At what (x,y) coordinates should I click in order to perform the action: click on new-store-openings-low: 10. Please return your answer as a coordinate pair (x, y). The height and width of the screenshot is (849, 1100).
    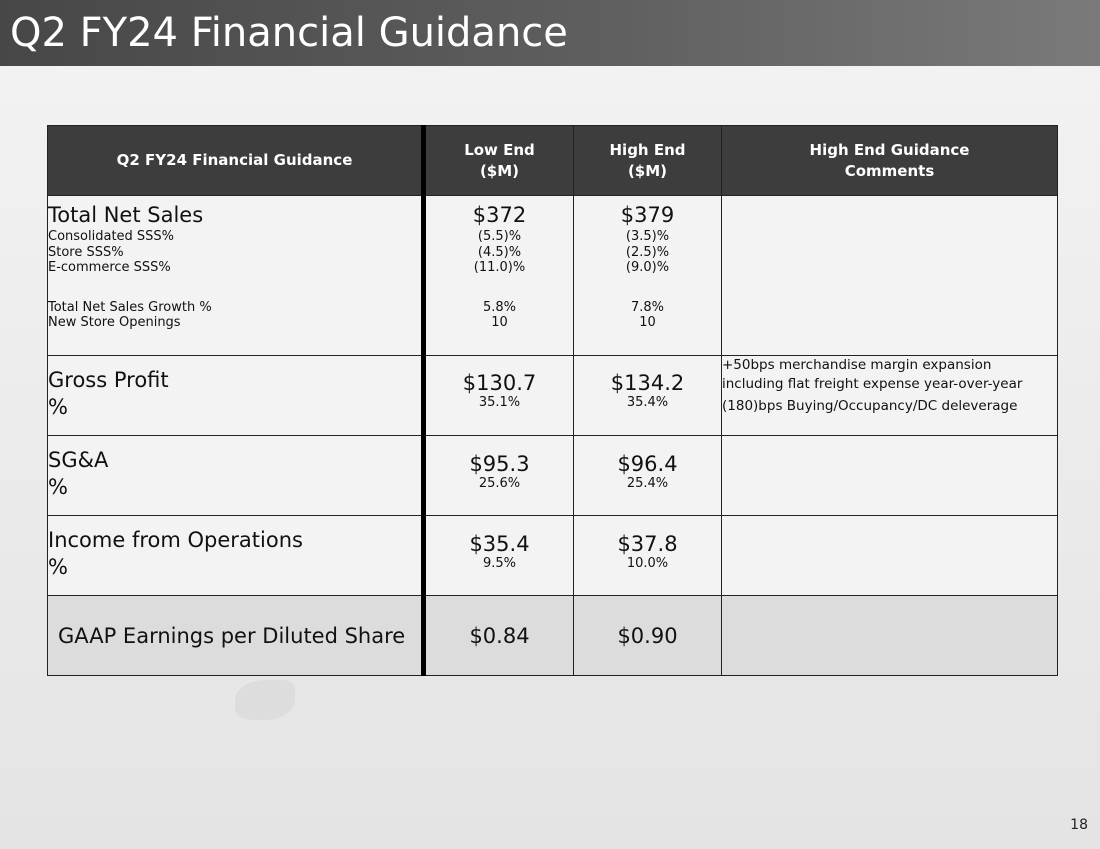
    Looking at the image, I should click on (499, 322).